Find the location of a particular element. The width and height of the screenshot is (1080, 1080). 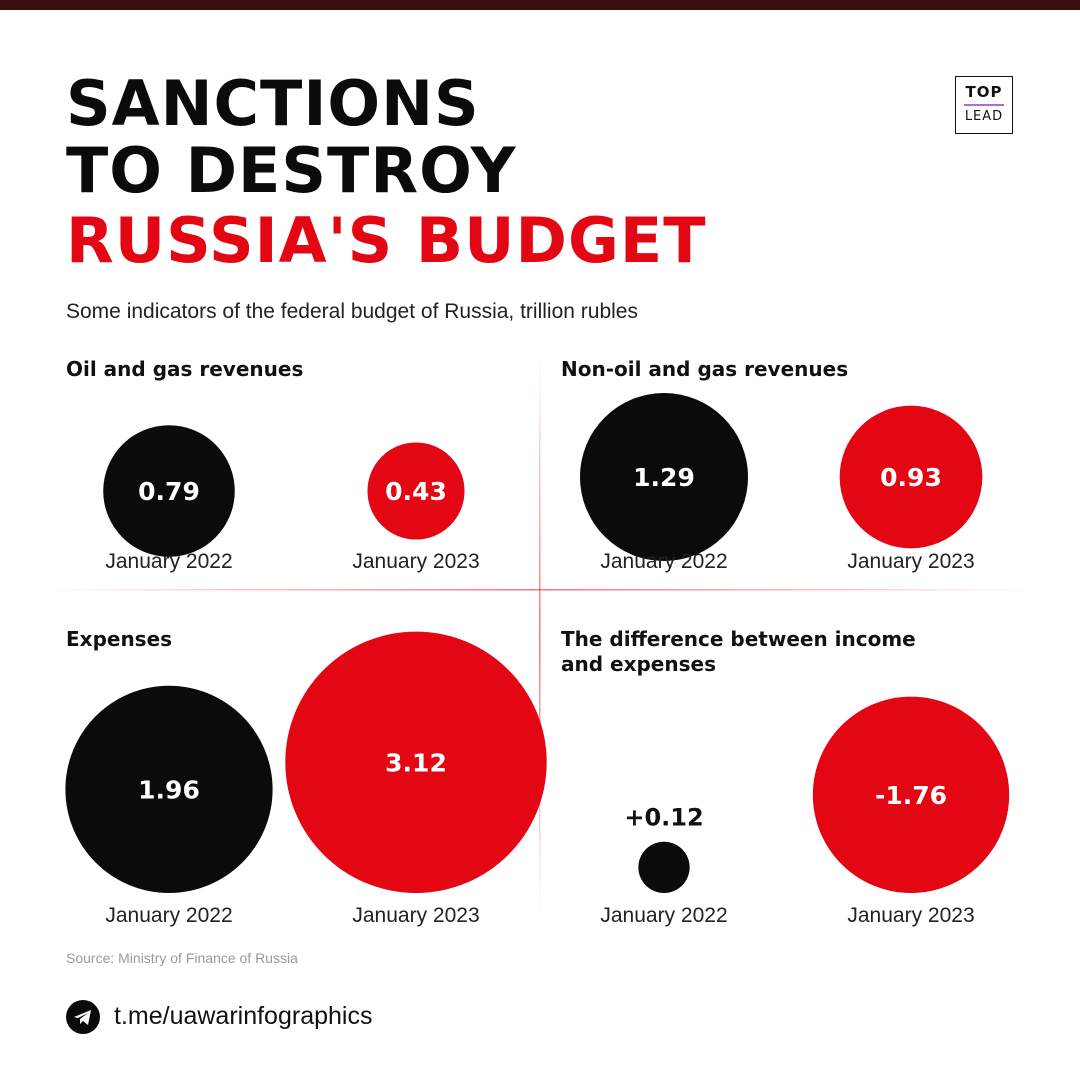

category-label-3-1: January 2023 is located at coordinates (910, 915).